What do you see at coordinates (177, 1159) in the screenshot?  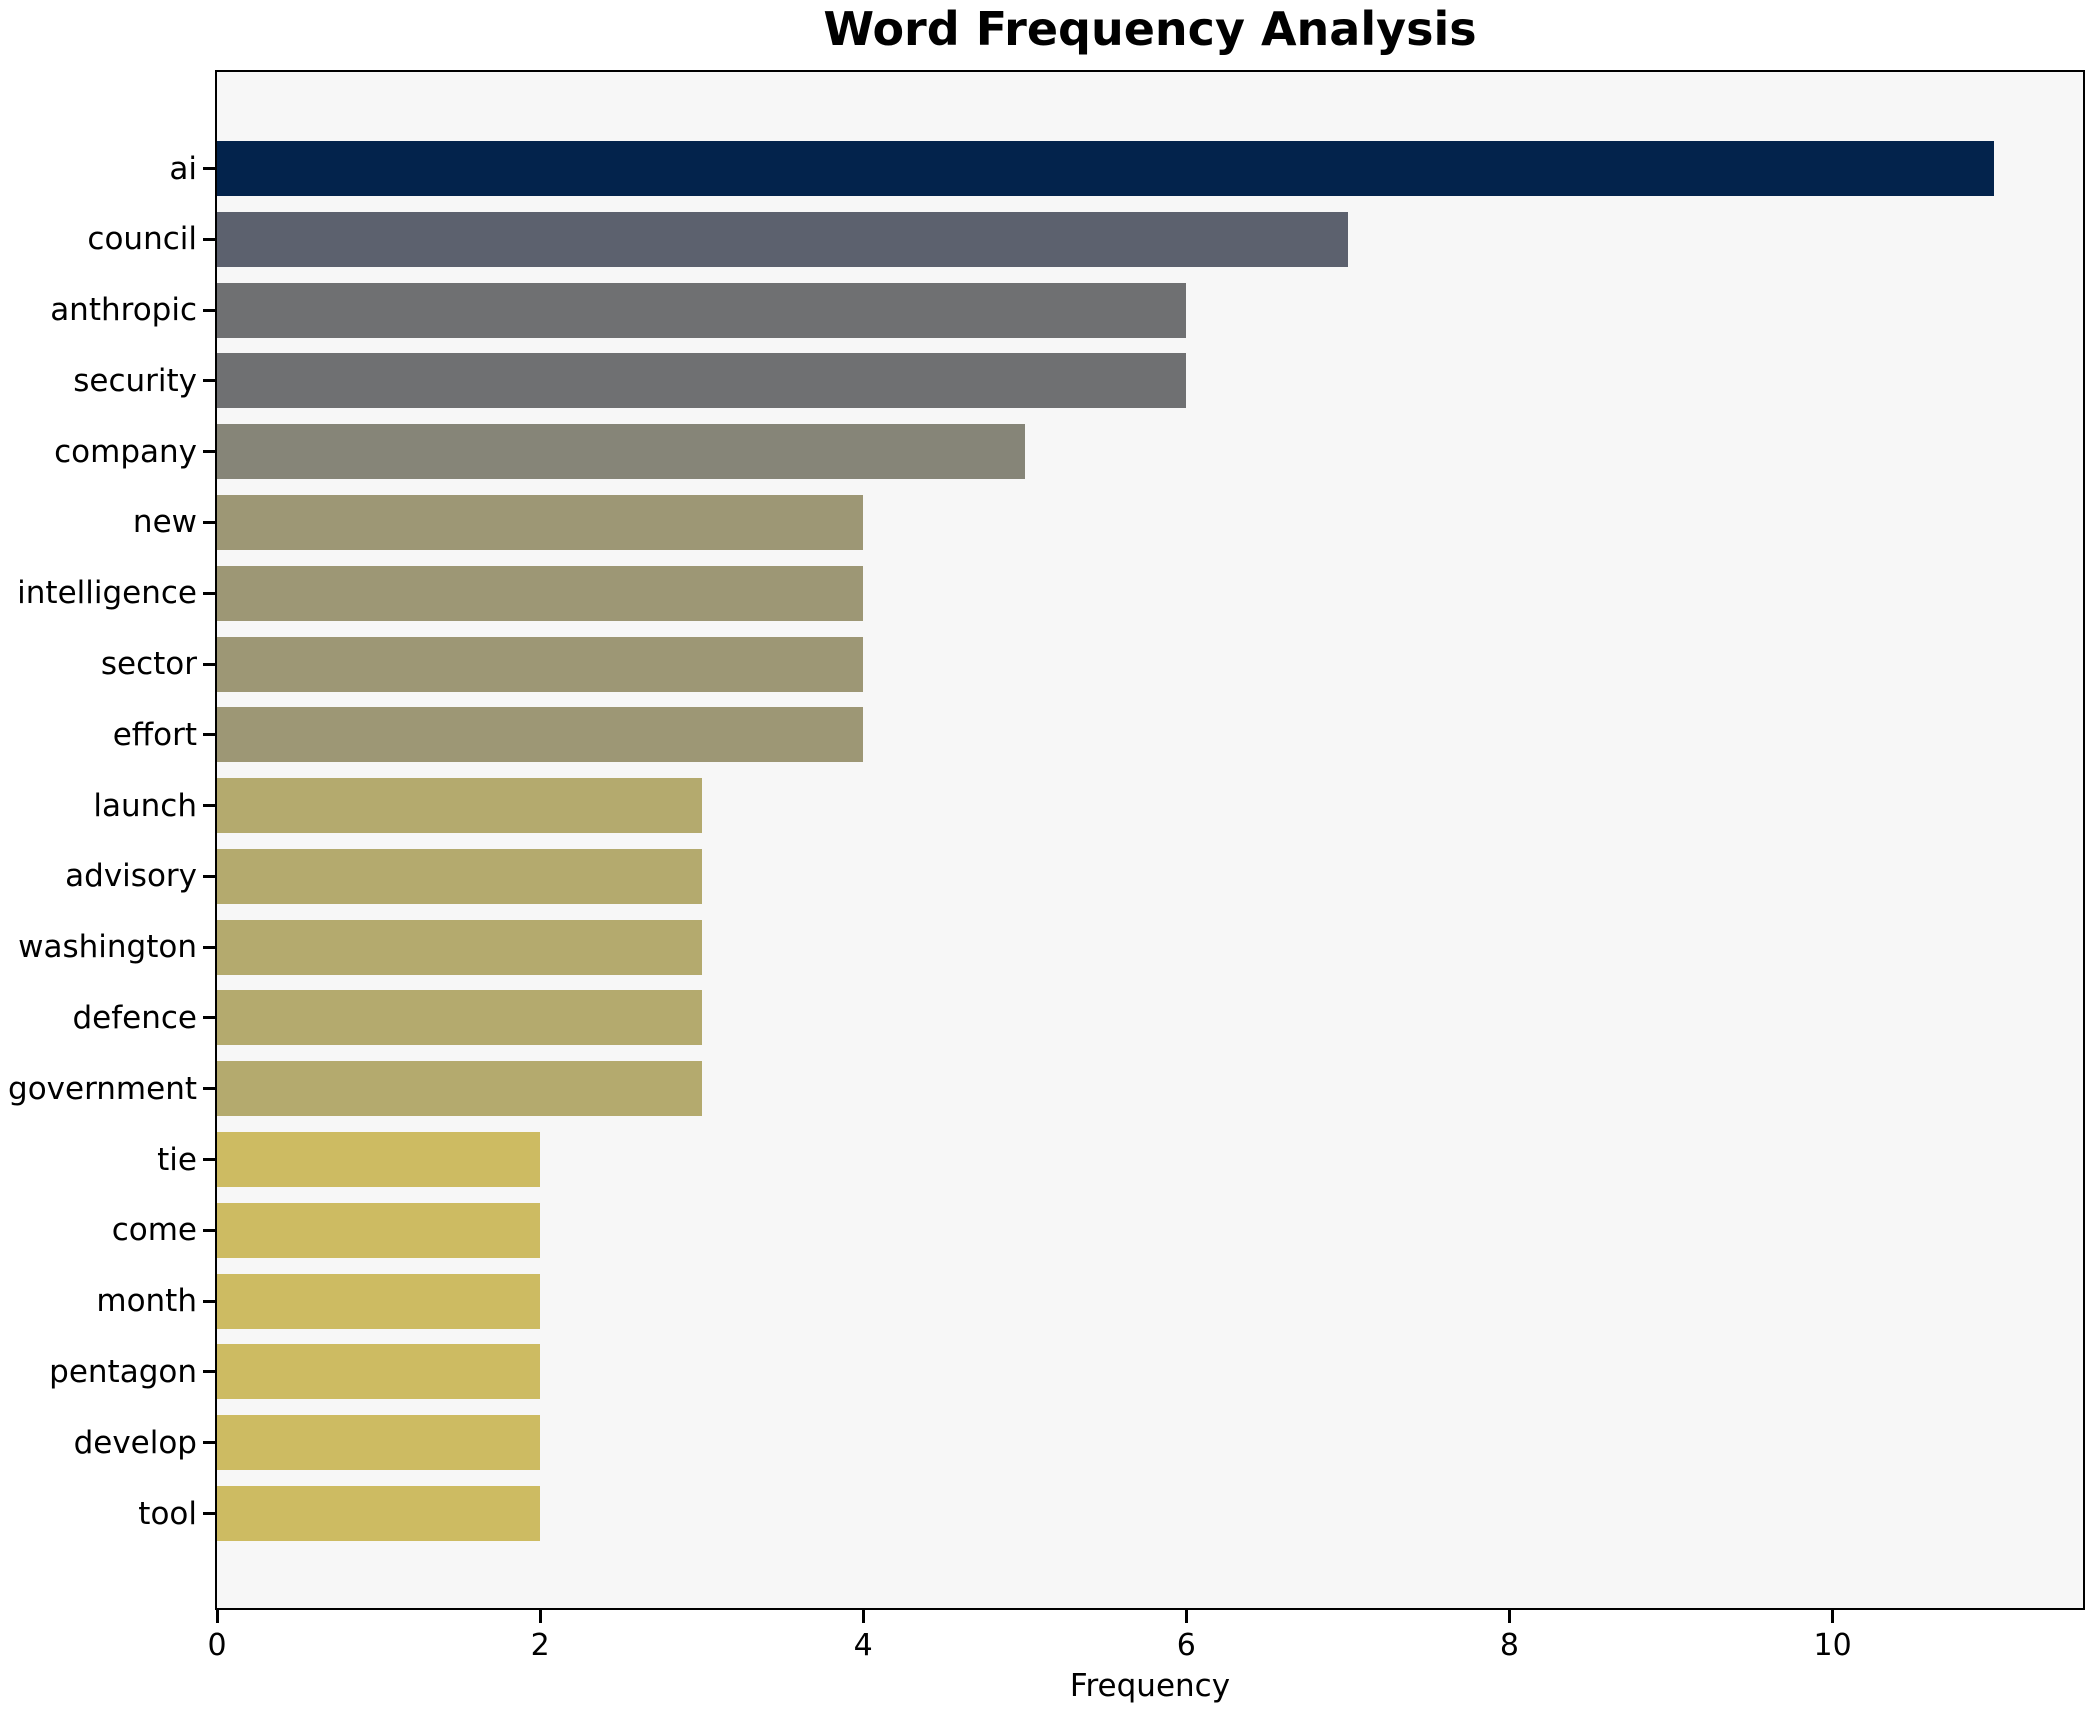 I see `y-tick-label-tie: tie` at bounding box center [177, 1159].